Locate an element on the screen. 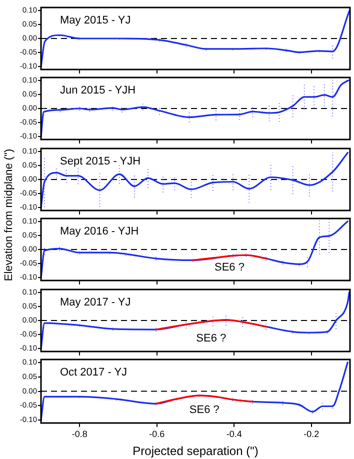  x-tick-label: -0.6 is located at coordinates (157, 433).